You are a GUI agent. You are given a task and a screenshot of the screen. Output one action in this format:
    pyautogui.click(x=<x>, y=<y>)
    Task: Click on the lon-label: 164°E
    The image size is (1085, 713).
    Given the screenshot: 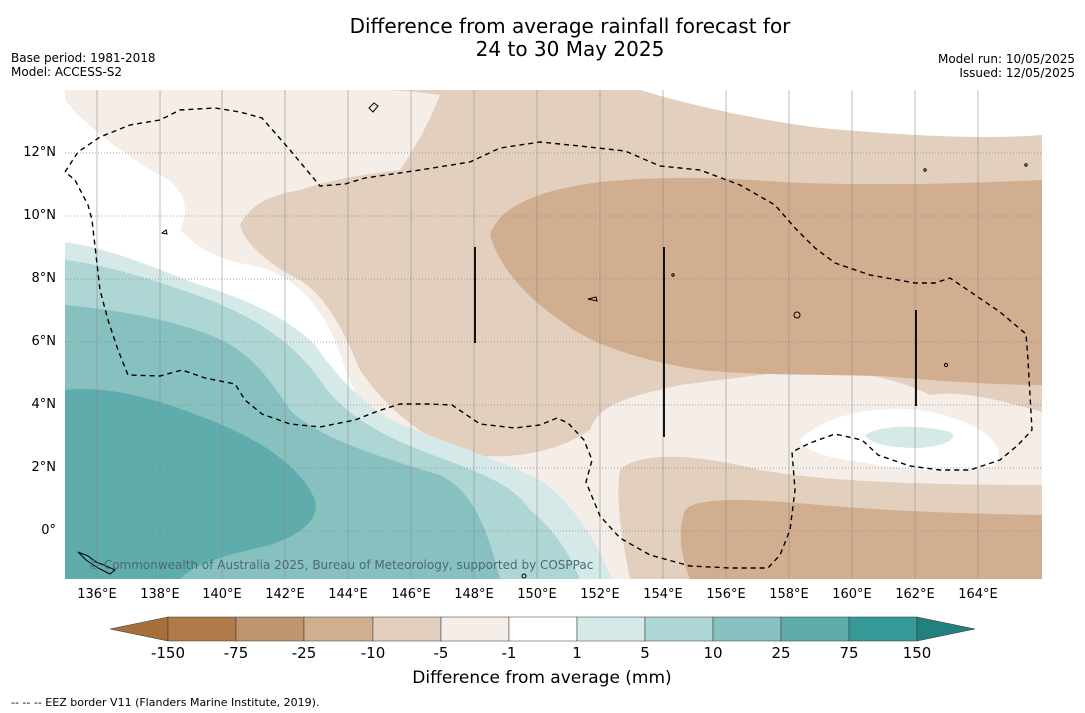 What is the action you would take?
    pyautogui.click(x=978, y=594)
    